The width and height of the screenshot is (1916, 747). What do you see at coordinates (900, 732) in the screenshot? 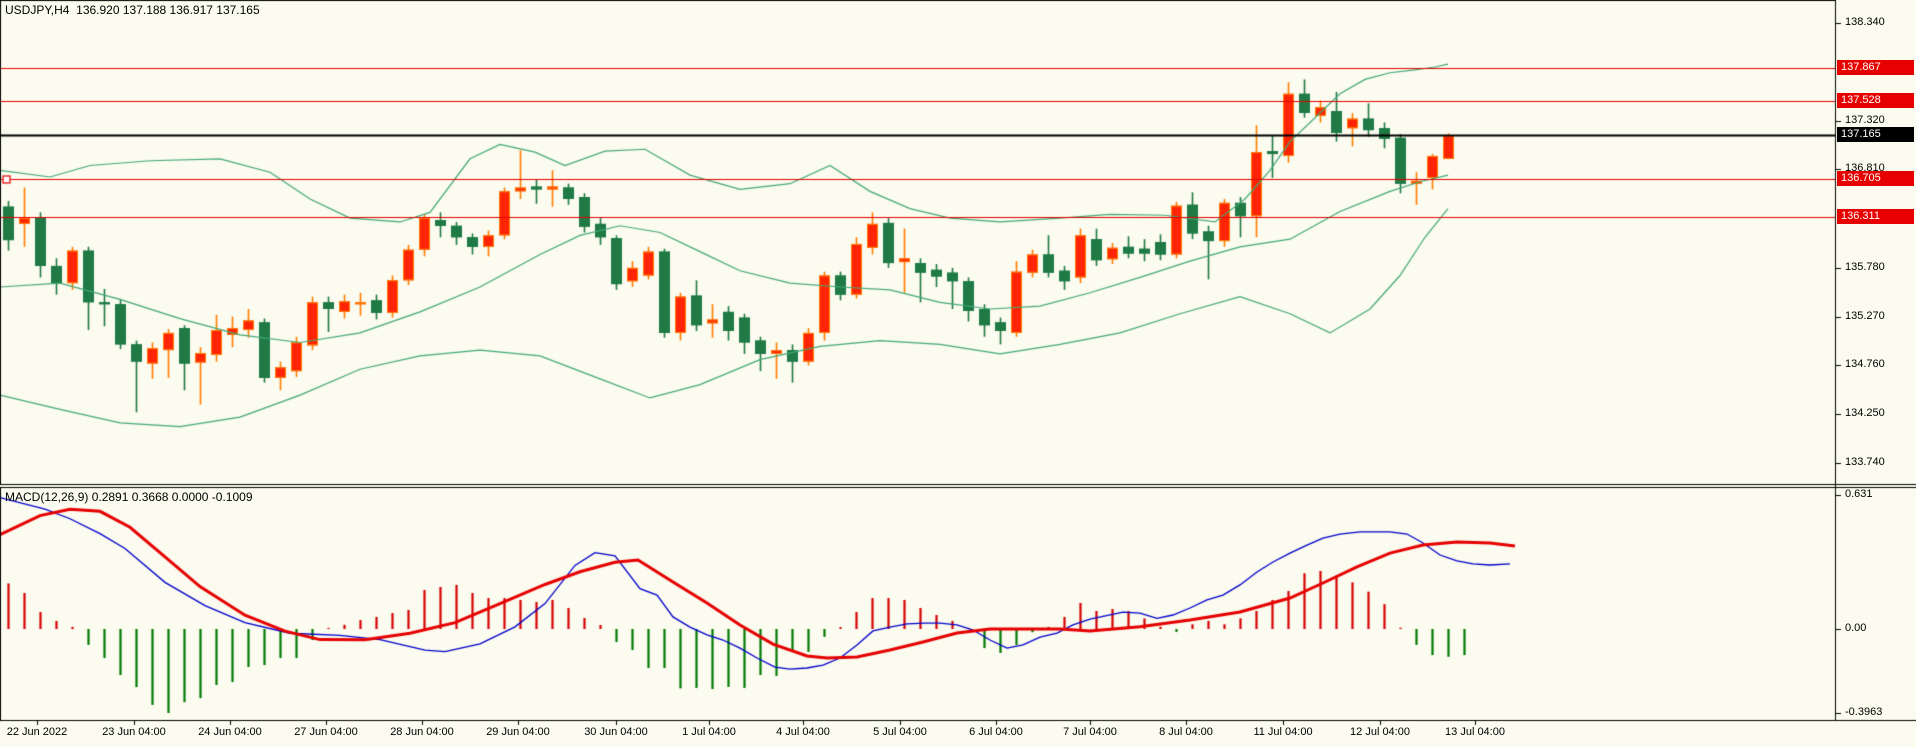
I see `time-axis-label: 5 Jul 04:00` at bounding box center [900, 732].